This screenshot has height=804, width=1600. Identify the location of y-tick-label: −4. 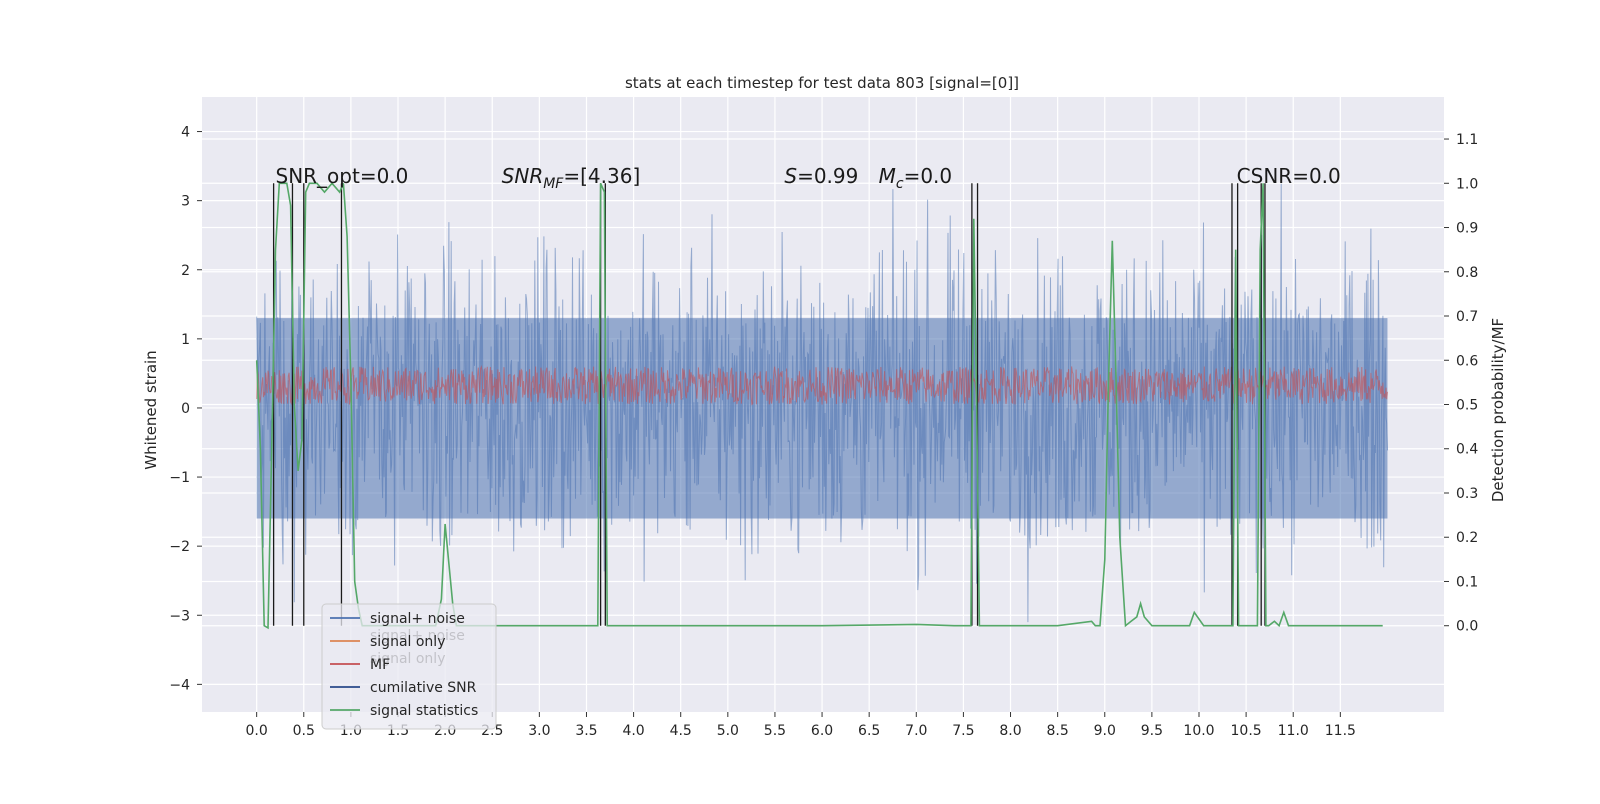
(179, 685).